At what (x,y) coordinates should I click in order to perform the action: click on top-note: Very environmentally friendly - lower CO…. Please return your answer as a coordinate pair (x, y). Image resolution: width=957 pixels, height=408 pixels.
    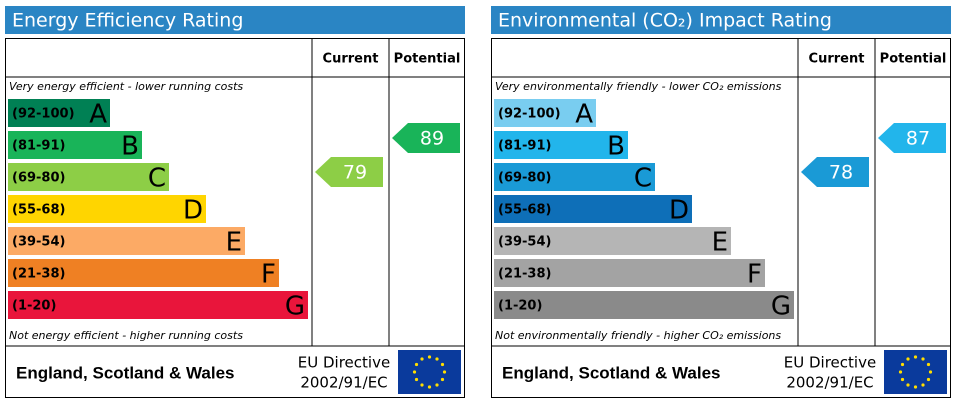
    Looking at the image, I should click on (638, 86).